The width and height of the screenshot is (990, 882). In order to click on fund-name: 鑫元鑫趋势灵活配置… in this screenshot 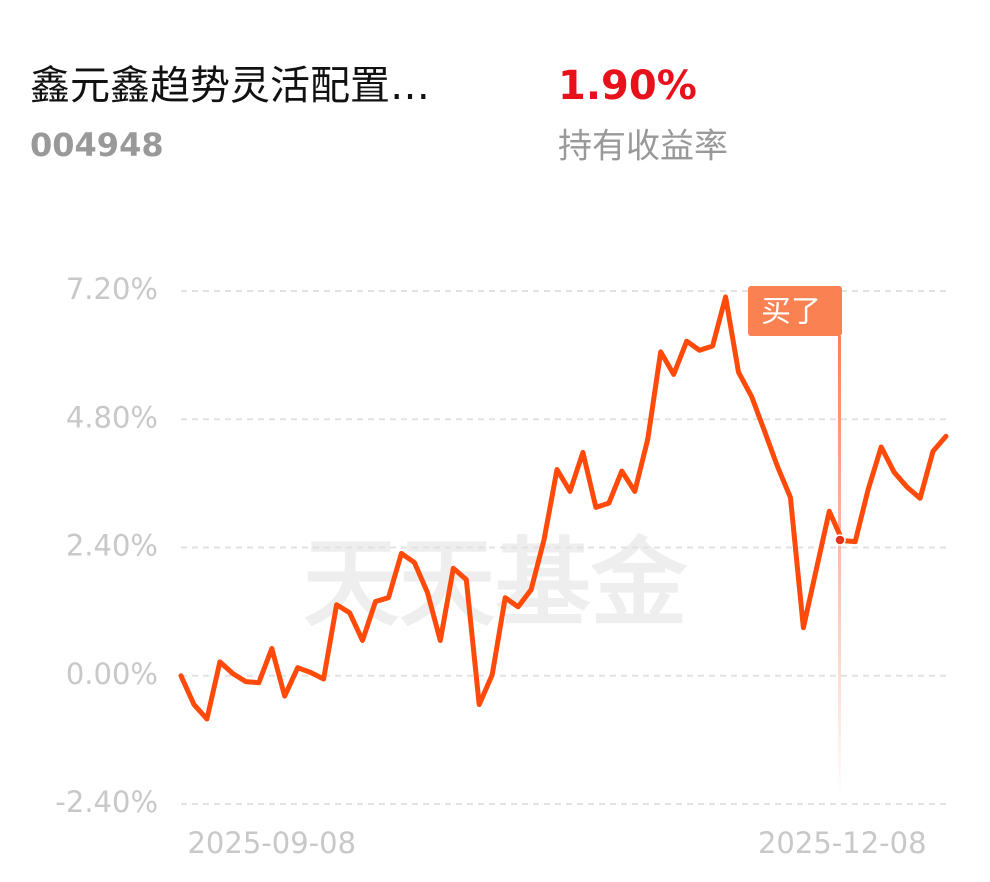, I will do `click(230, 86)`.